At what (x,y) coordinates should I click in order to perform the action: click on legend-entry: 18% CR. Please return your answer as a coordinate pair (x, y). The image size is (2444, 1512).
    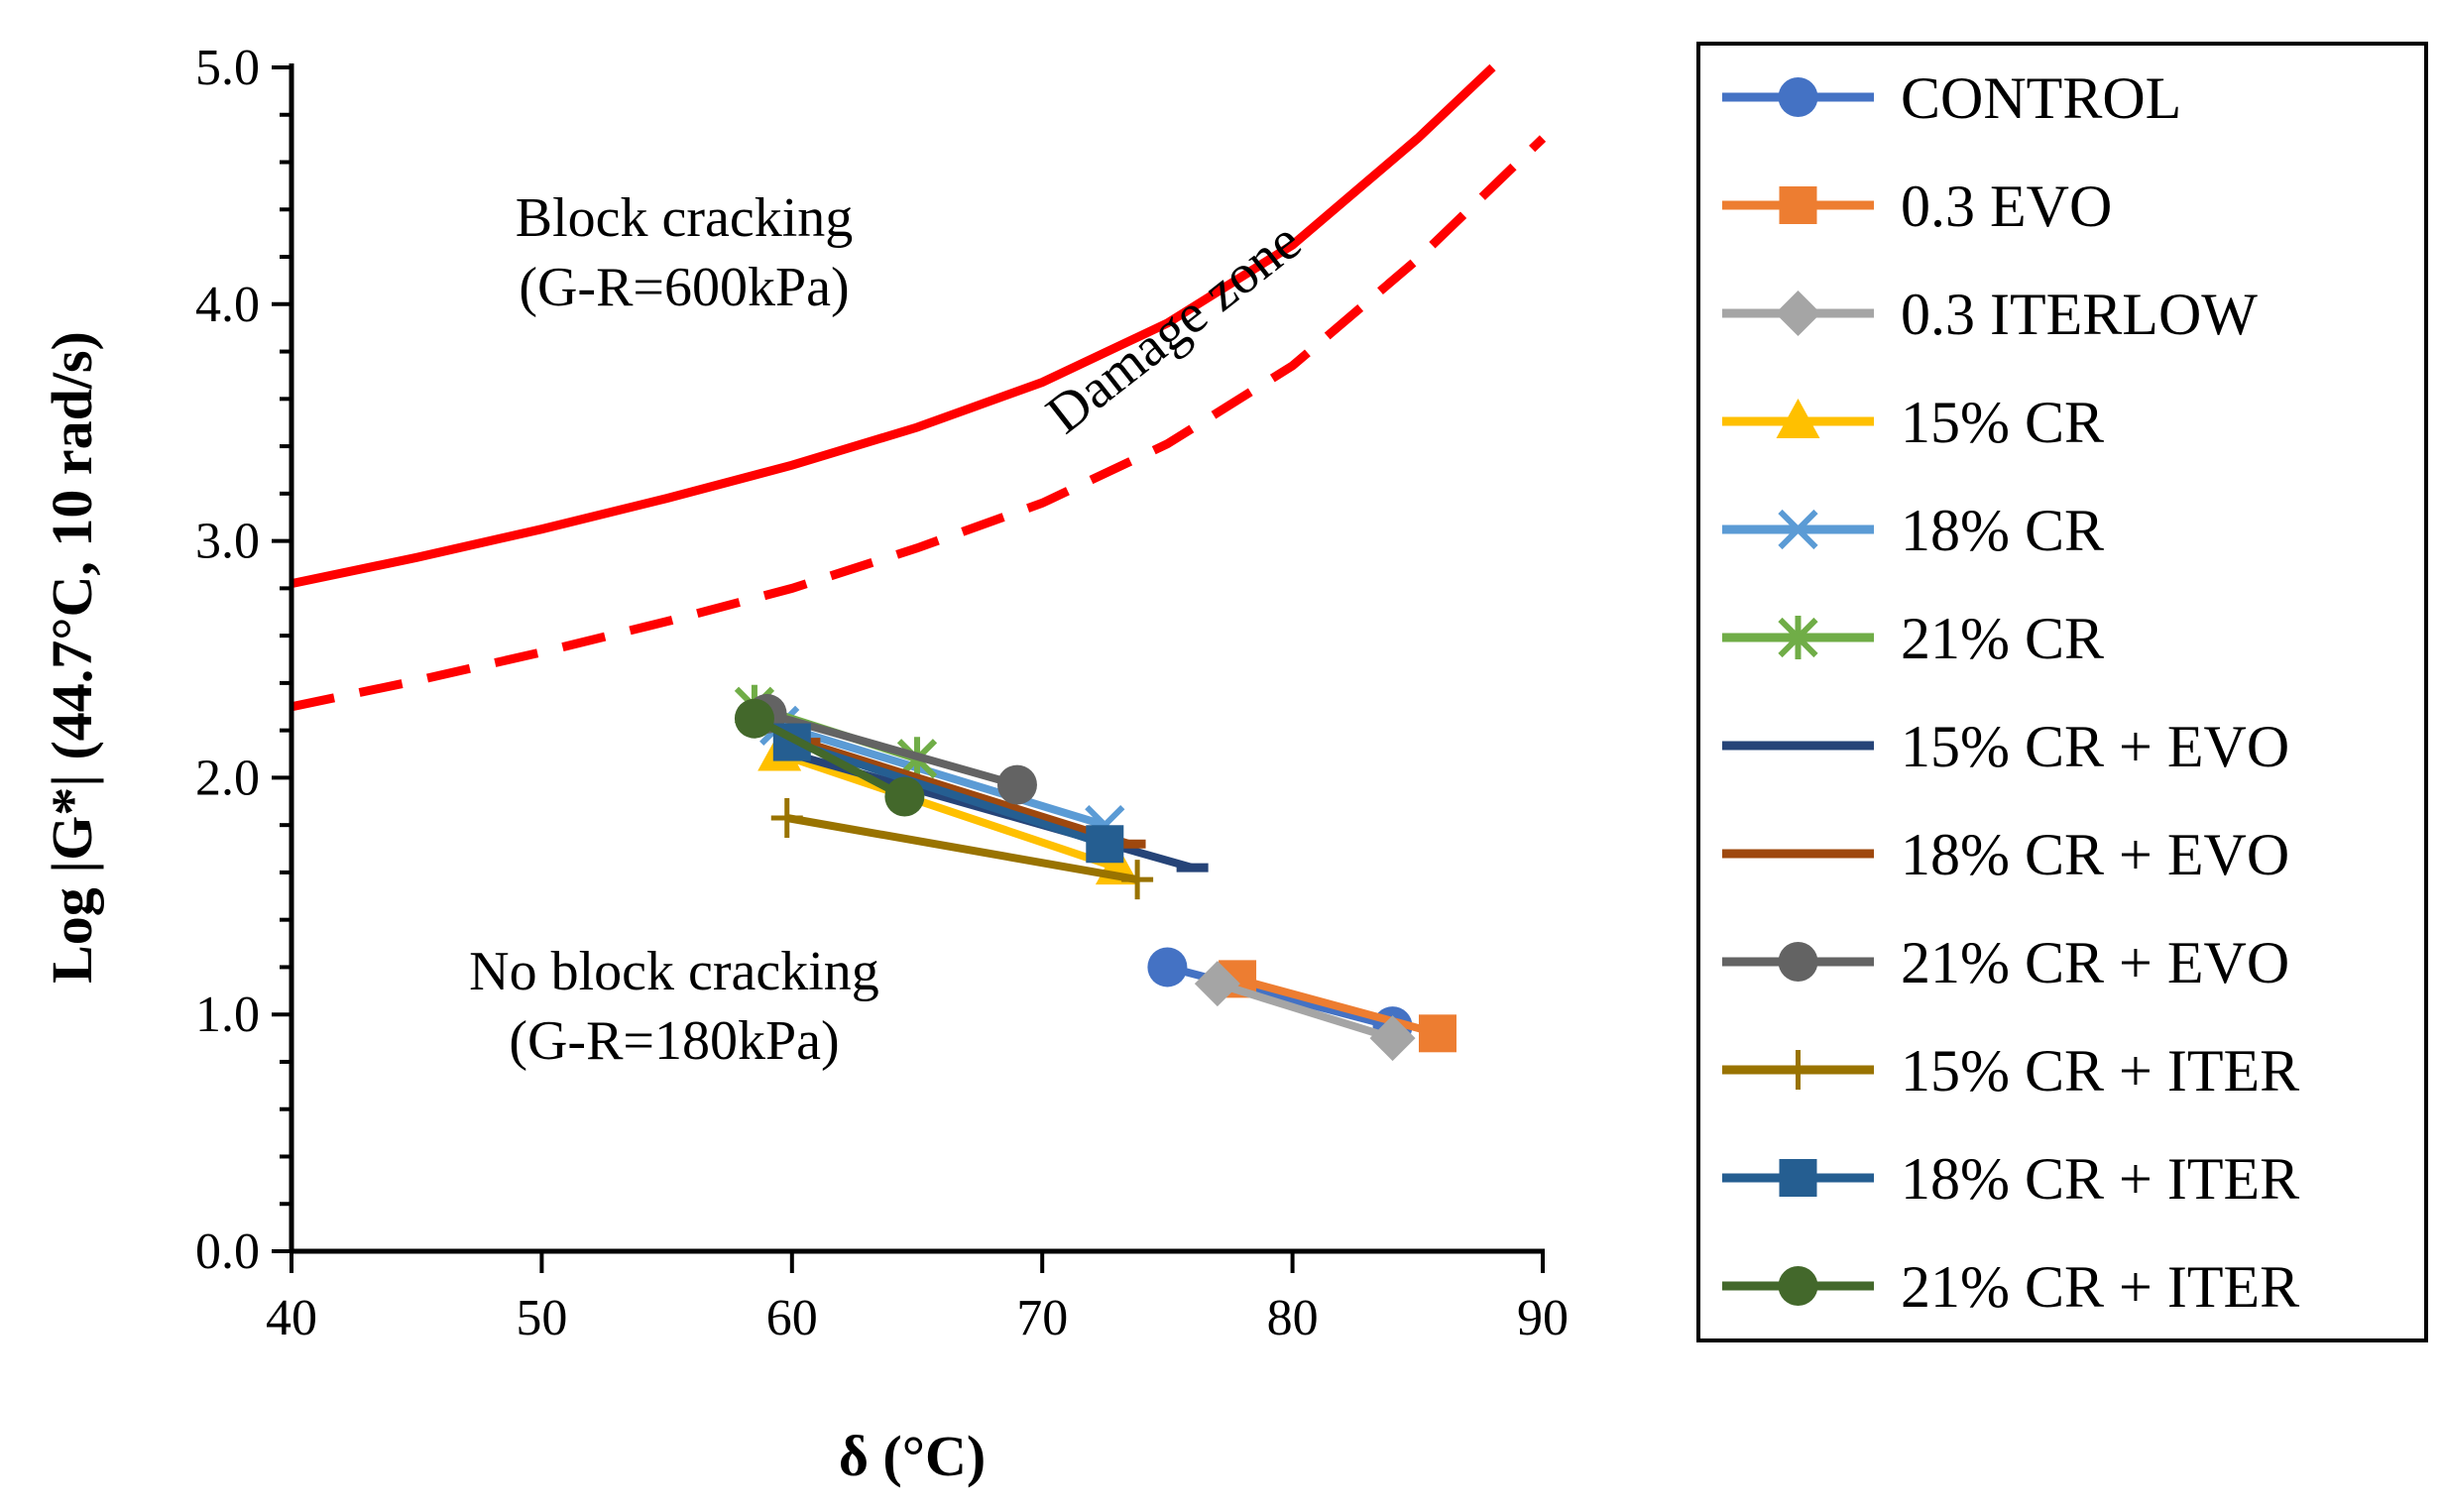
    Looking at the image, I should click on (1913, 530).